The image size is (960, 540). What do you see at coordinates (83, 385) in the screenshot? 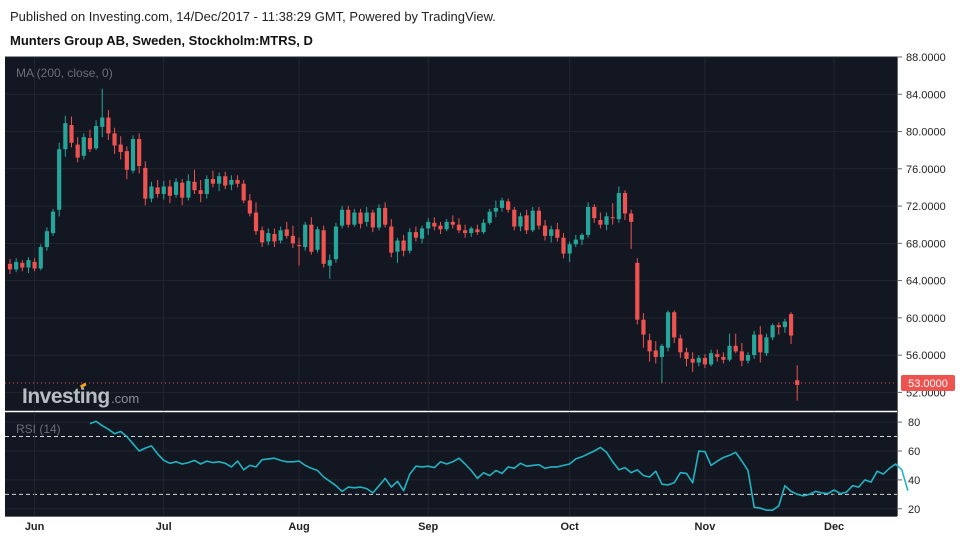
I see `investing-logo-mark` at bounding box center [83, 385].